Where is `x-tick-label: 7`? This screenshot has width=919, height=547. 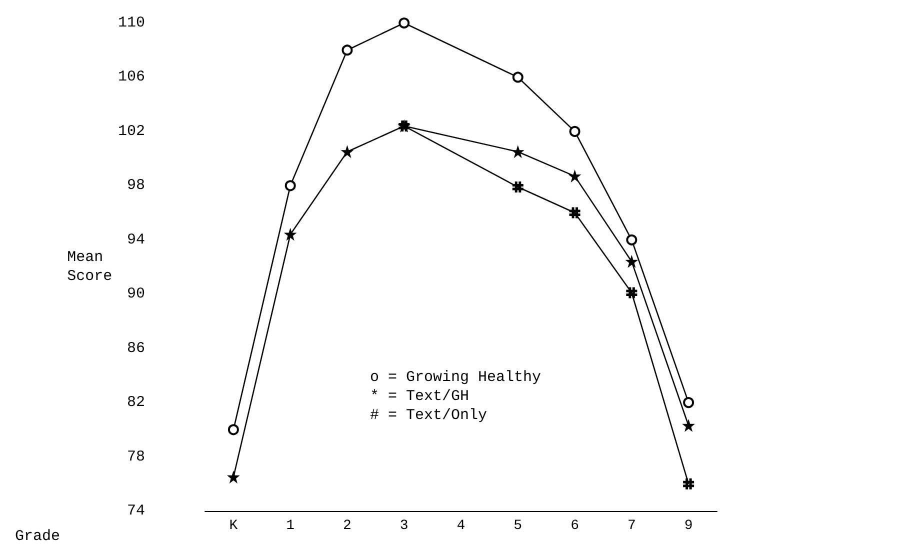
x-tick-label: 7 is located at coordinates (631, 526).